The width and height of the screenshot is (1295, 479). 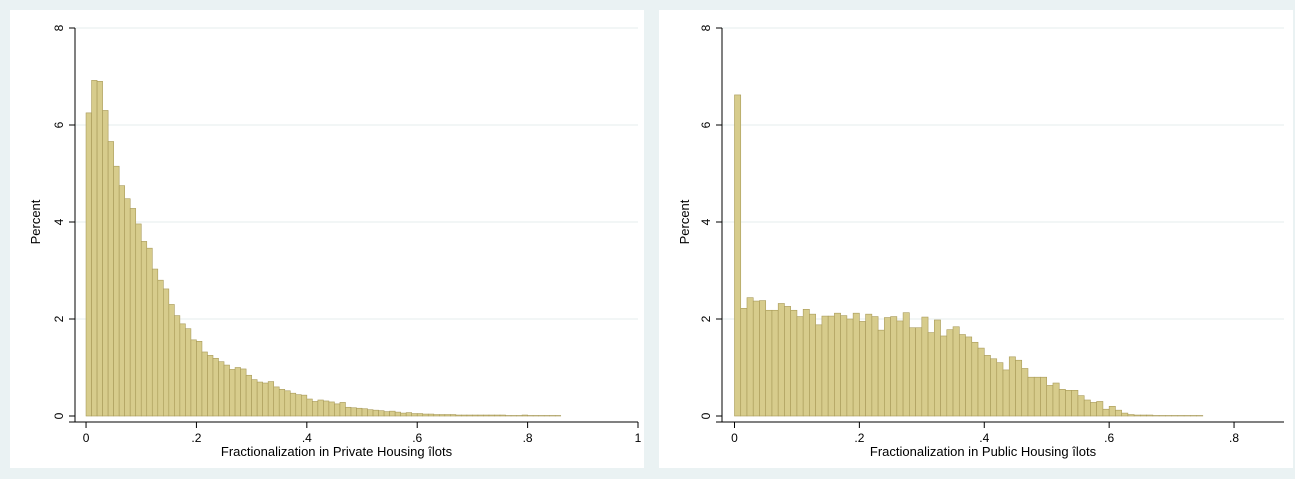 I want to click on y-tick-label: 6, so click(x=706, y=124).